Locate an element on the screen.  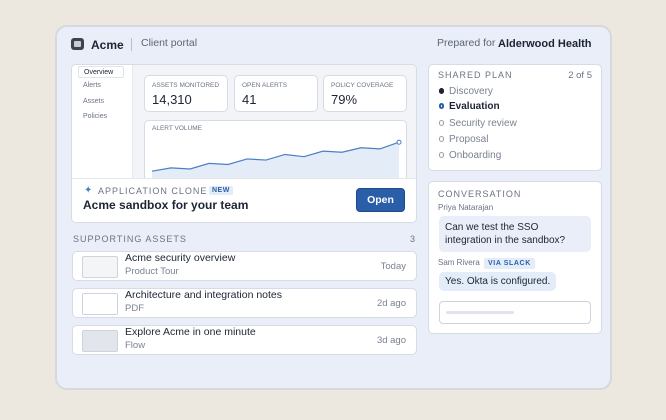
step-label: Evaluation is located at coordinates (474, 106).